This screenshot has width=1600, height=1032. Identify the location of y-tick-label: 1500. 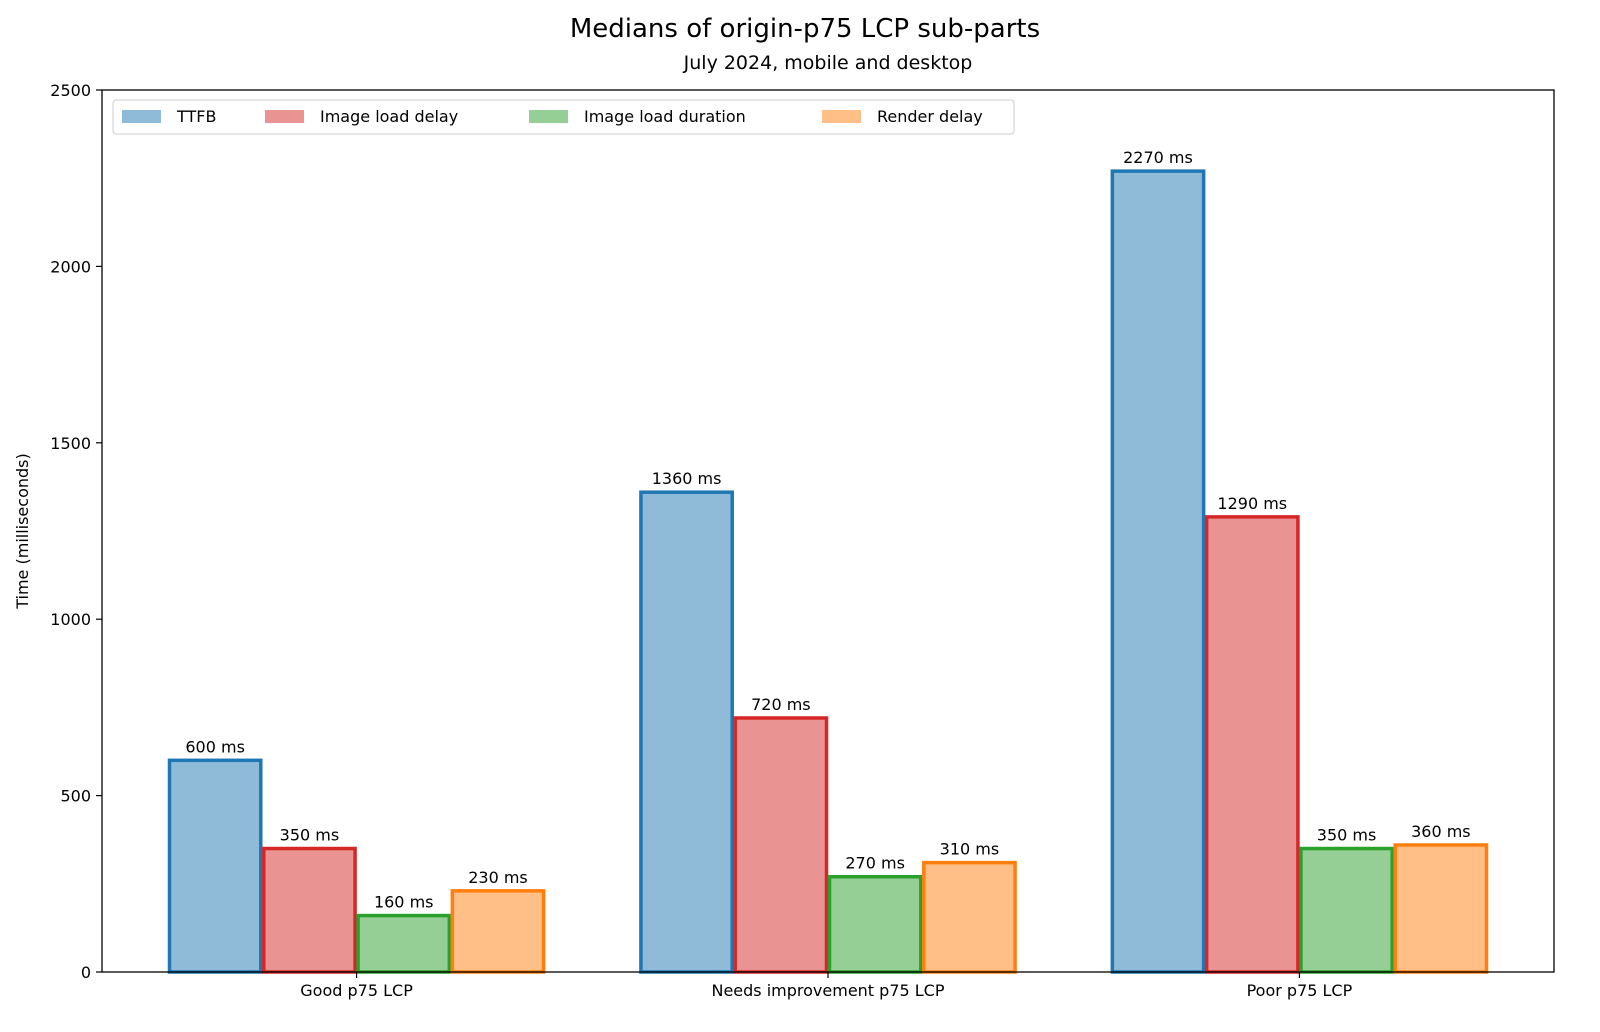
(70, 443).